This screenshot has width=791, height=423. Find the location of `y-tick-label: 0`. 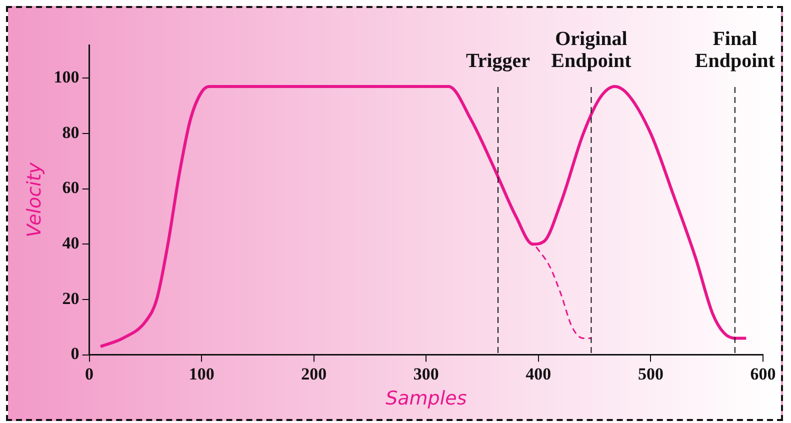

y-tick-label: 0 is located at coordinates (75, 354).